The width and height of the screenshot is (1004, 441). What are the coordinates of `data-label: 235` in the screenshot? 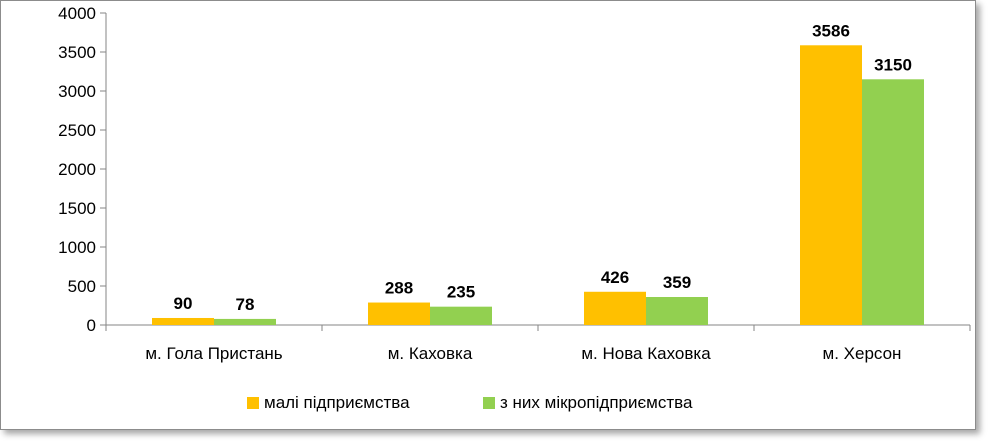 It's located at (461, 292).